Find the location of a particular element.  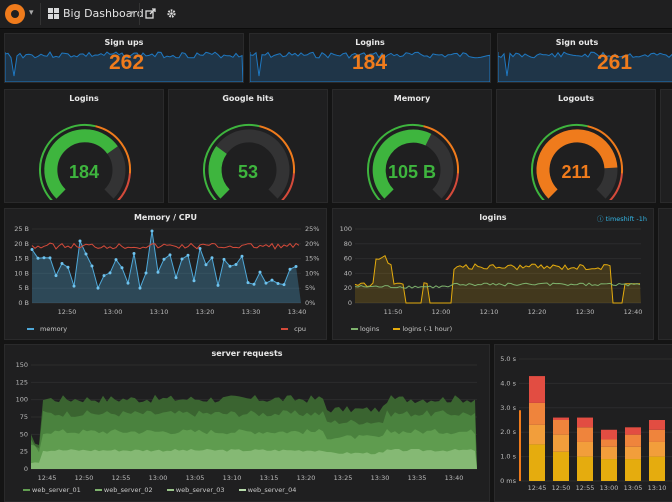

axis-tick-label: 5% is located at coordinates (310, 288).